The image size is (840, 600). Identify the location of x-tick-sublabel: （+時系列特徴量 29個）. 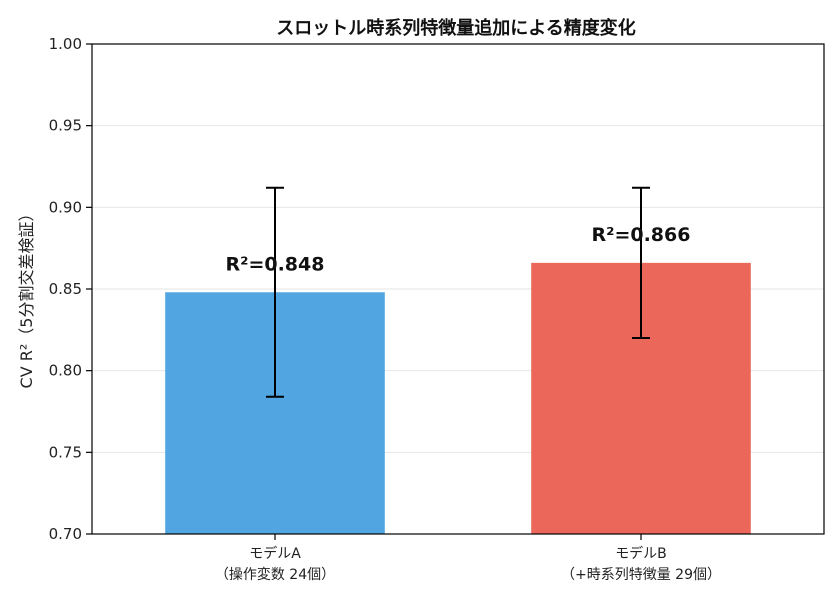
(641, 575).